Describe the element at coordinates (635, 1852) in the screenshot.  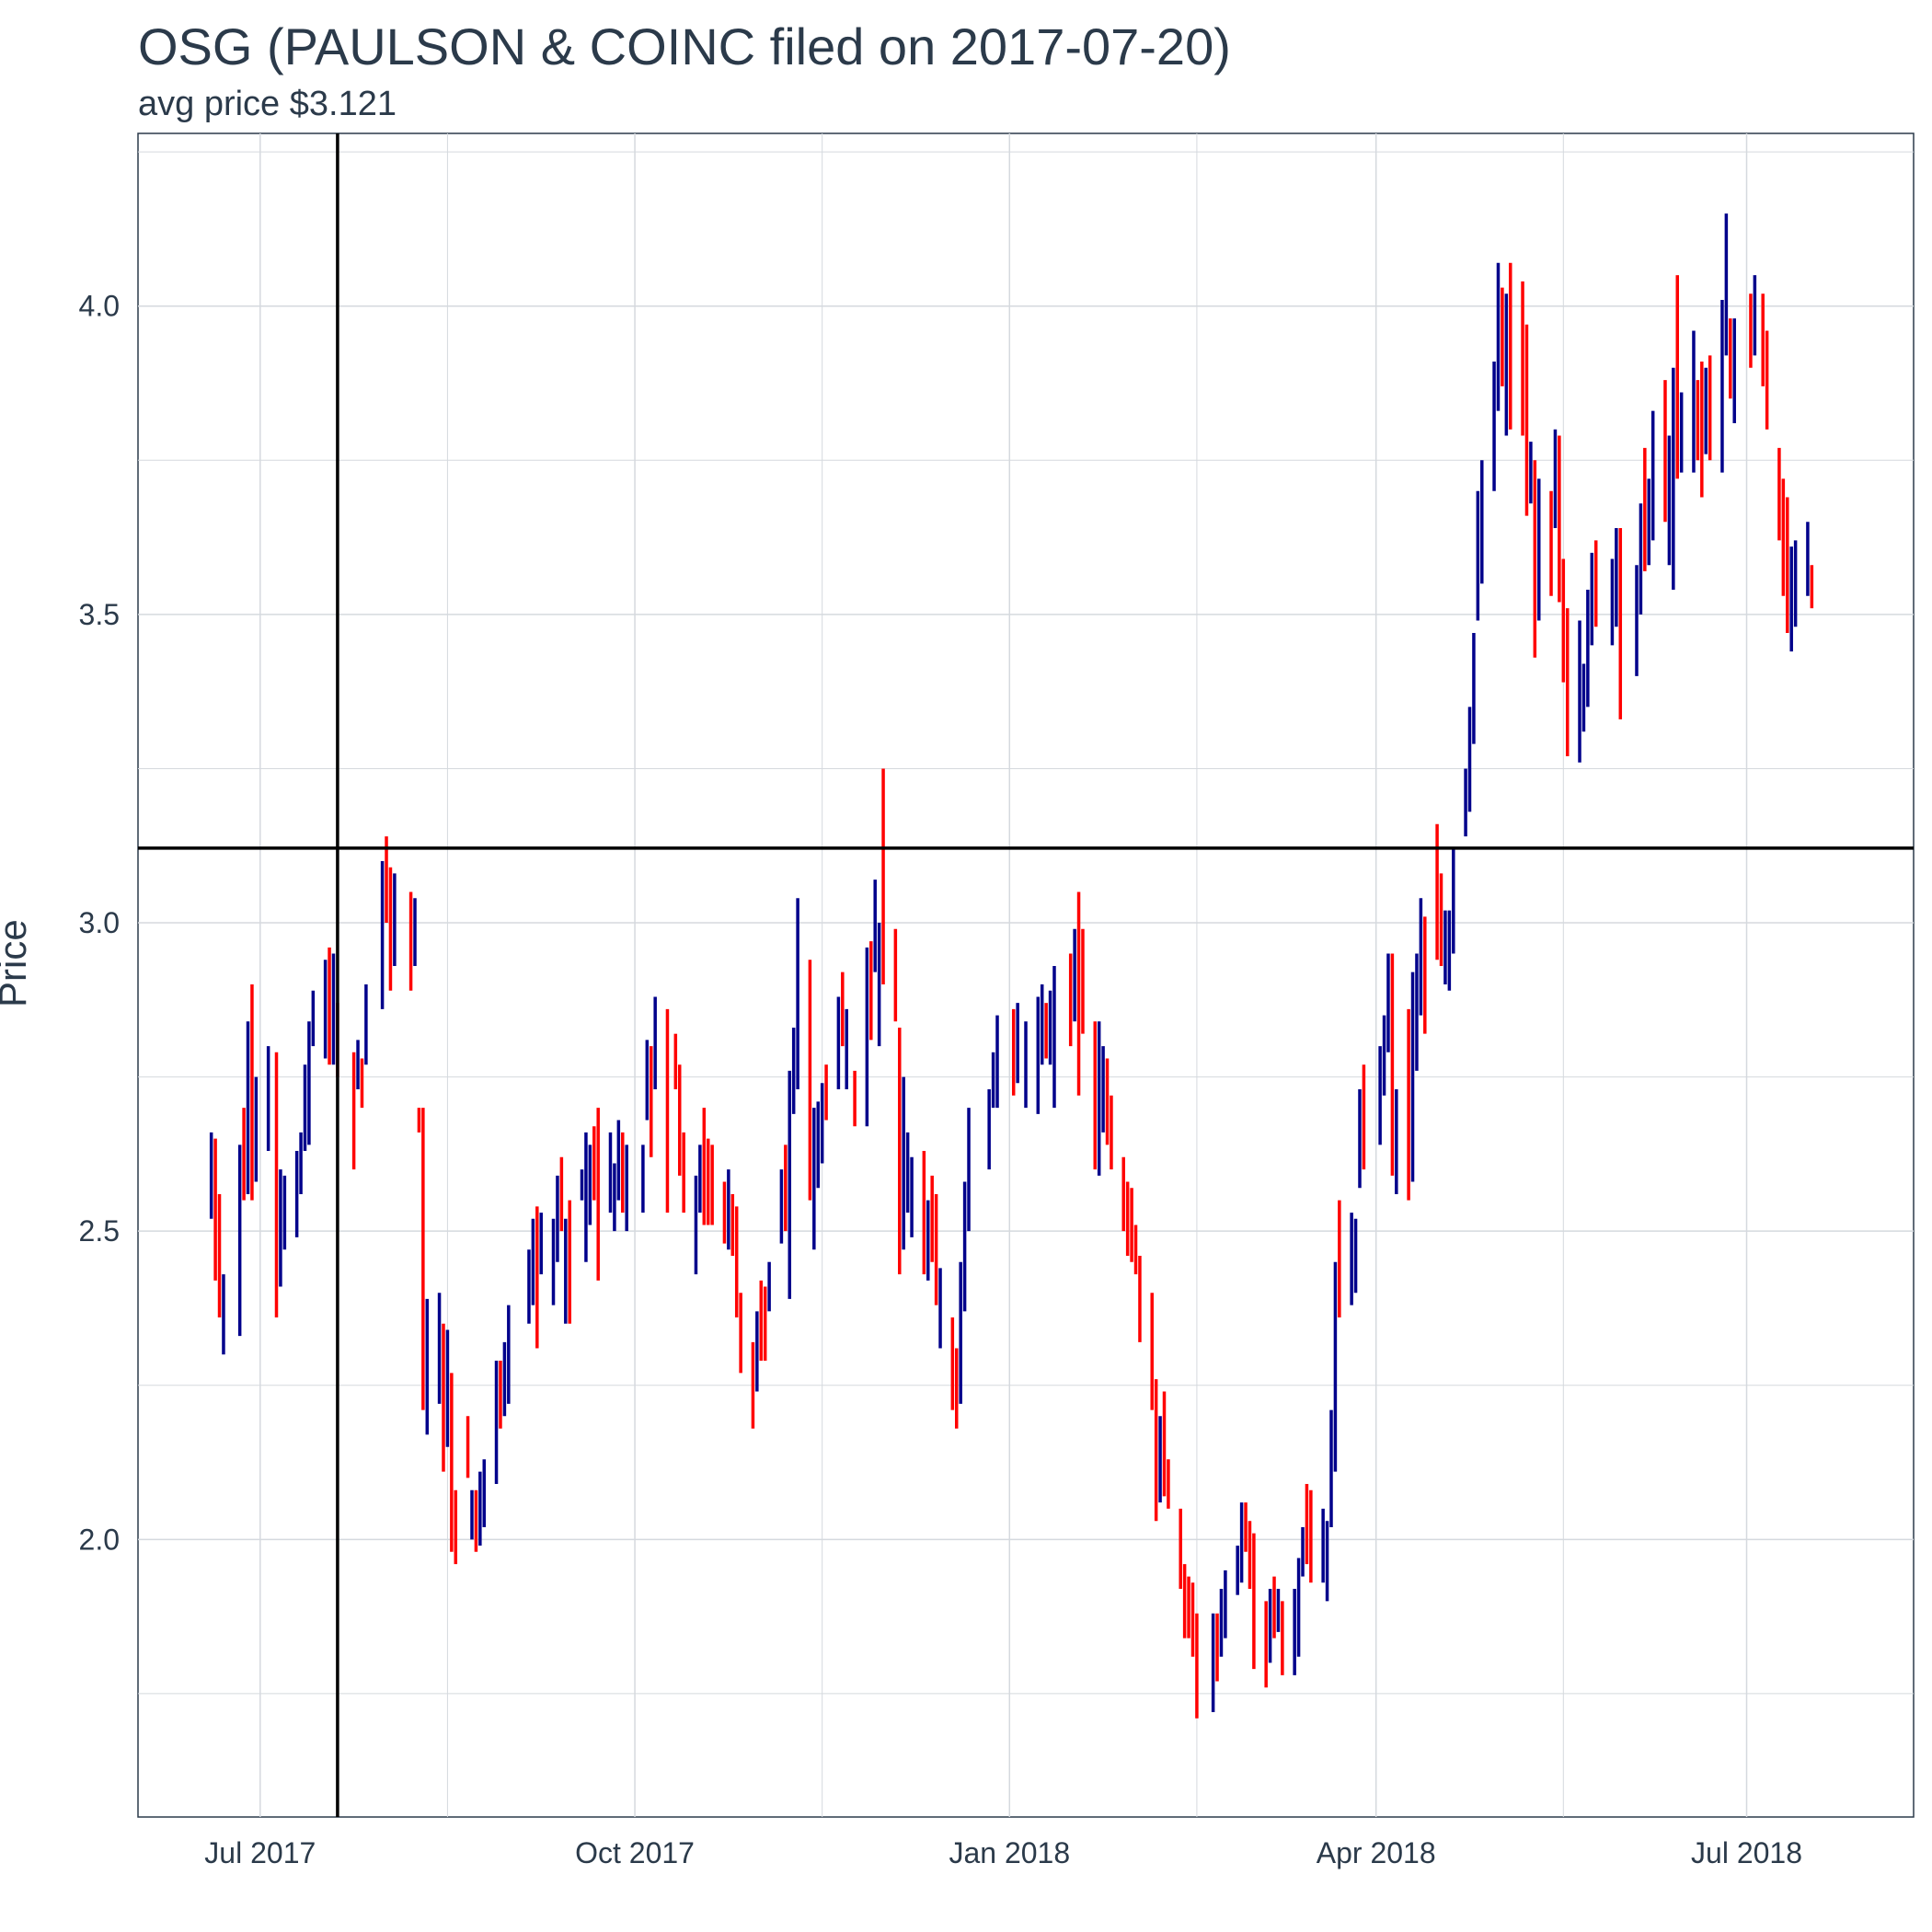
I see `x-tick-label: Oct 2017` at that location.